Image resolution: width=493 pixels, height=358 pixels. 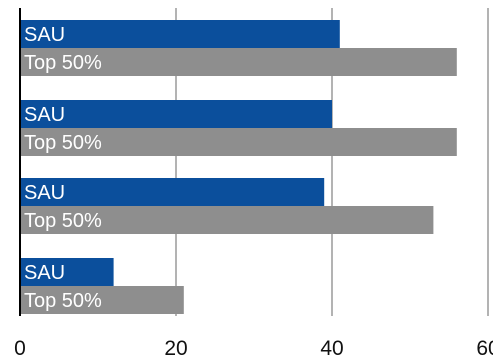 I want to click on bar-label-top50-3: Top 50%, so click(x=63, y=221).